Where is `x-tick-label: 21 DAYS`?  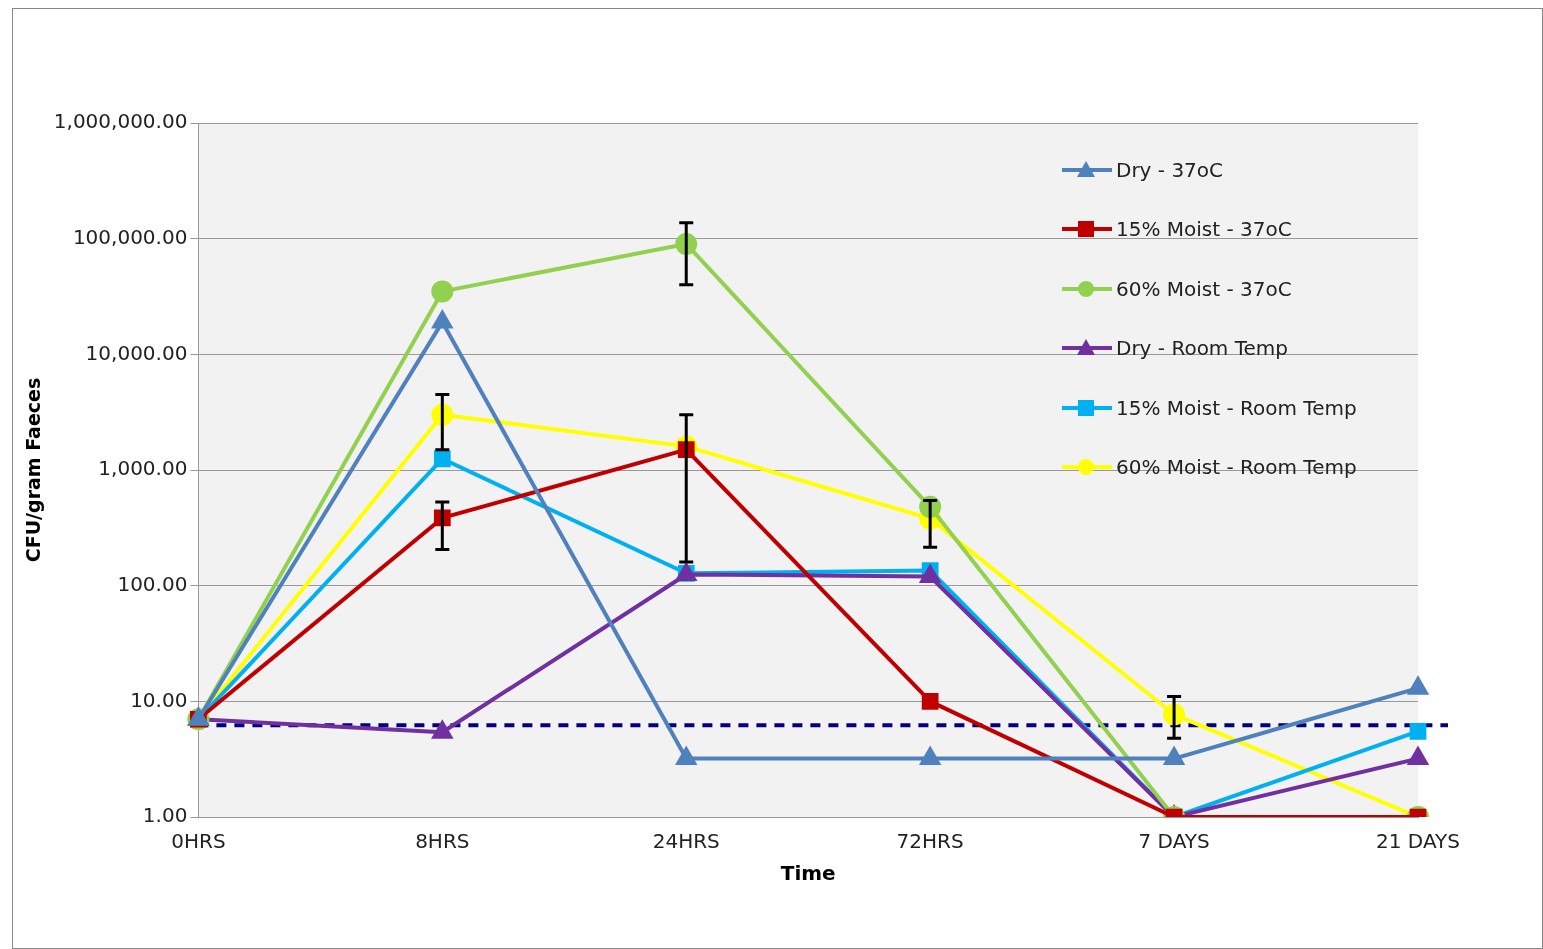
x-tick-label: 21 DAYS is located at coordinates (1418, 841).